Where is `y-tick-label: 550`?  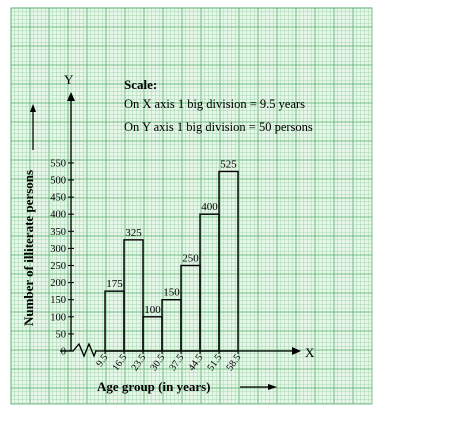
y-tick-label: 550 is located at coordinates (58, 163).